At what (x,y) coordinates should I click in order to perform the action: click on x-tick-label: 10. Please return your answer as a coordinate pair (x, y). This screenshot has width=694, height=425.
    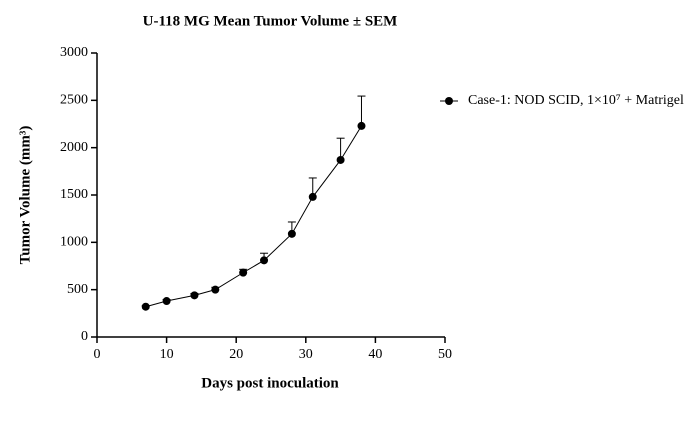
    Looking at the image, I should click on (167, 354).